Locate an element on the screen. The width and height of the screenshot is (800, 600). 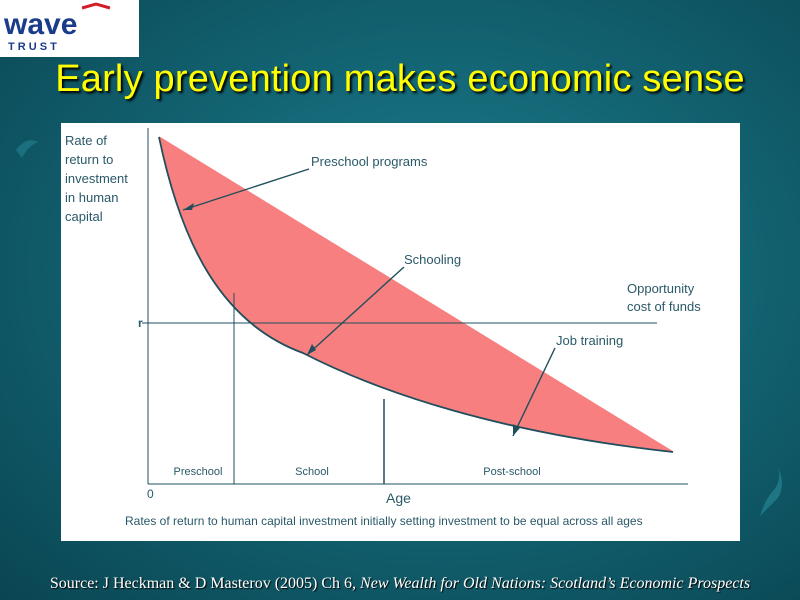
job-training-arrow is located at coordinates (534, 392).